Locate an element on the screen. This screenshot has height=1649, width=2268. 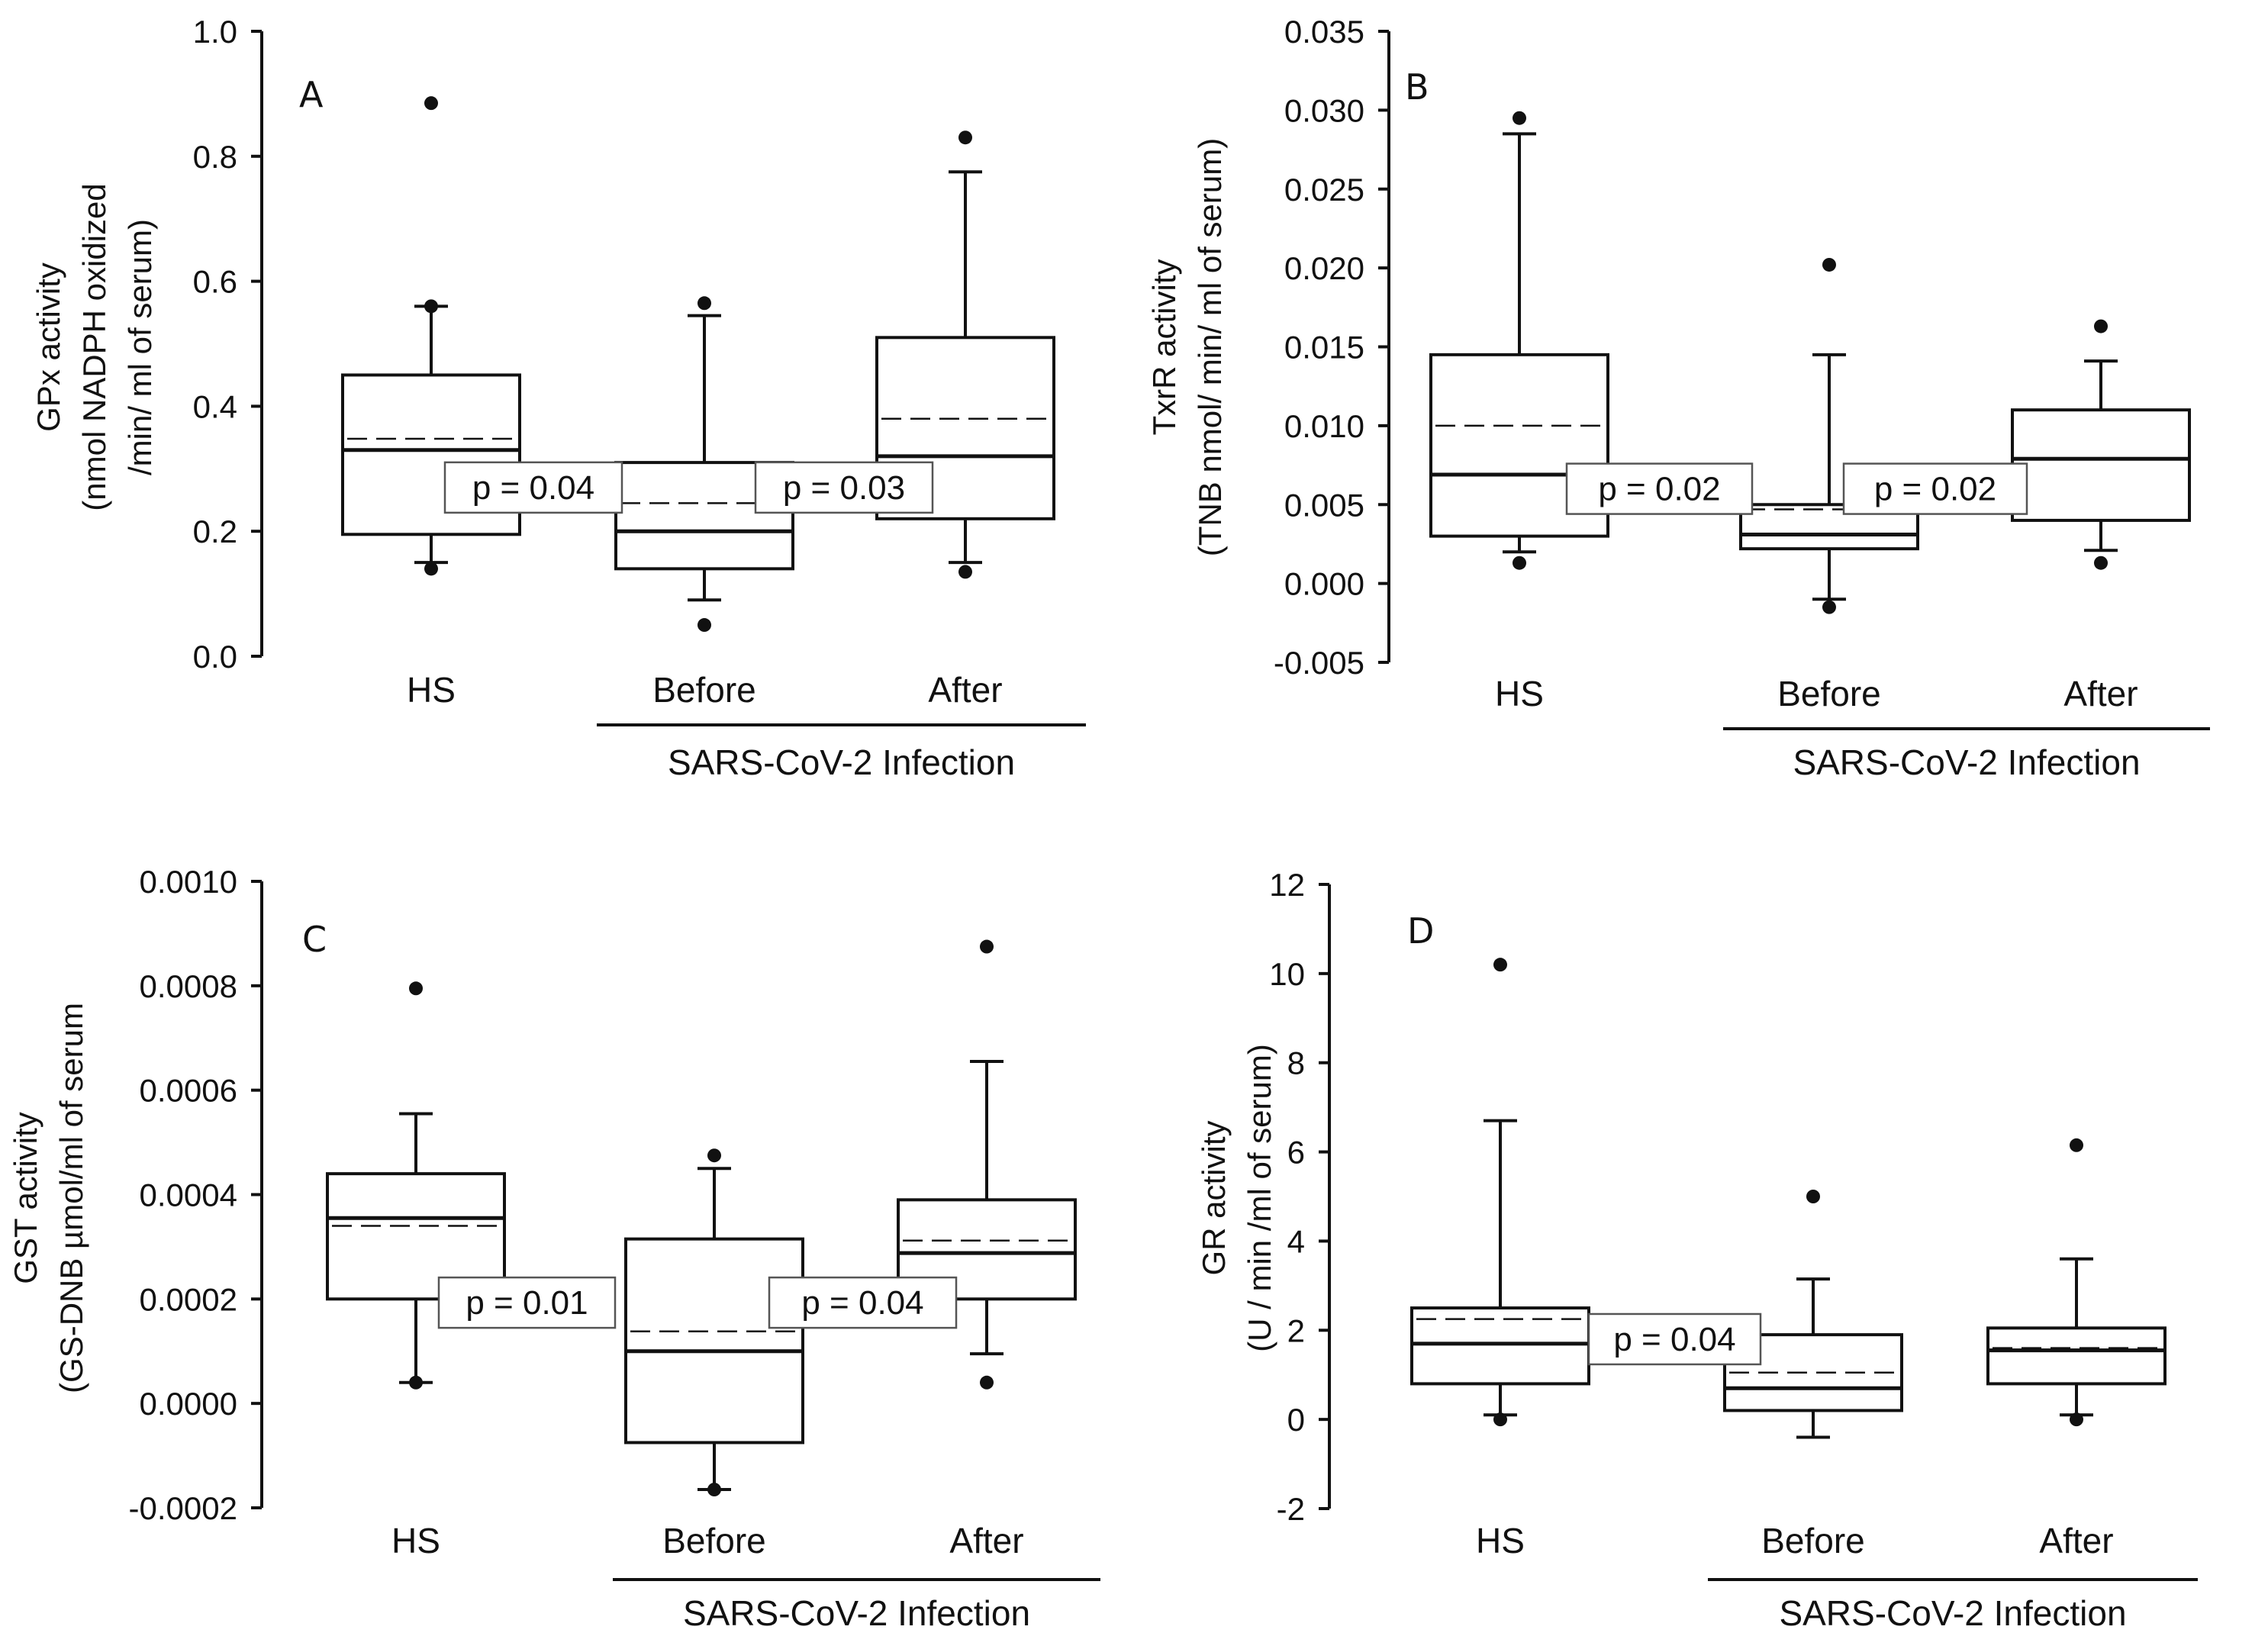
panel-letter: A is located at coordinates (311, 94).